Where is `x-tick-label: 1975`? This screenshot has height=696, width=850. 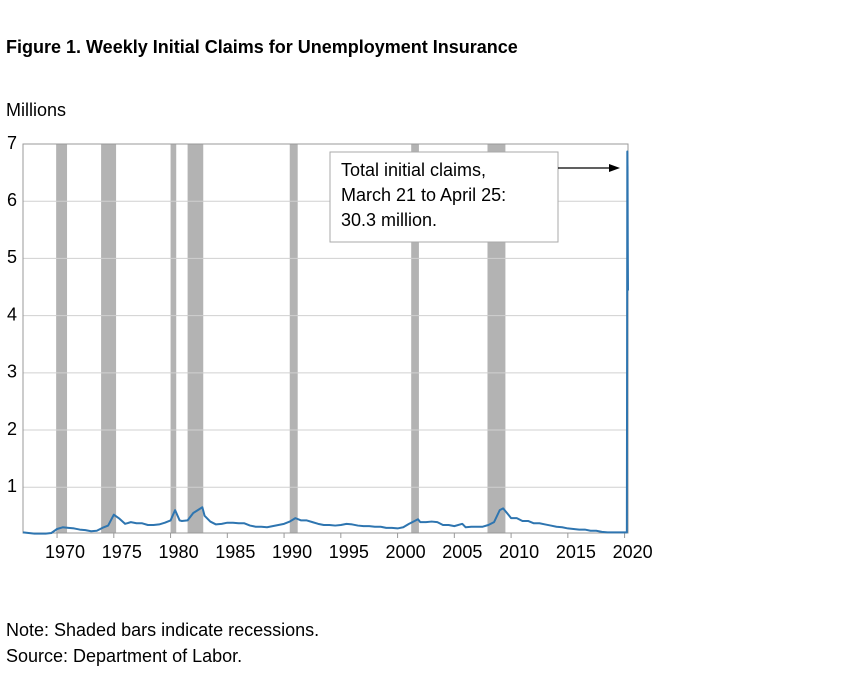 x-tick-label: 1975 is located at coordinates (122, 552).